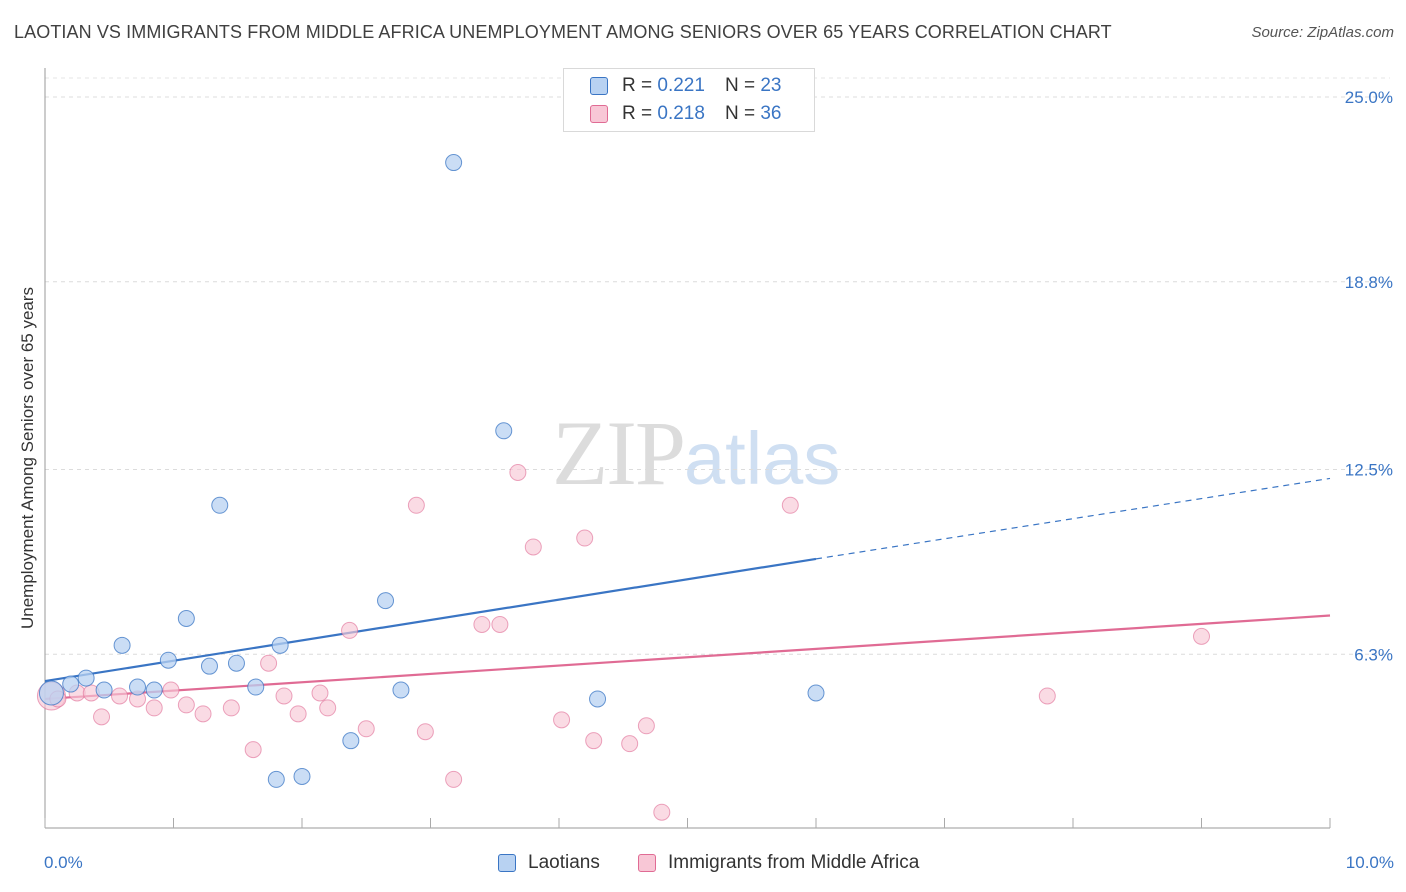  I want to click on legend-n-value-middle-africa: 36, so click(771, 113).